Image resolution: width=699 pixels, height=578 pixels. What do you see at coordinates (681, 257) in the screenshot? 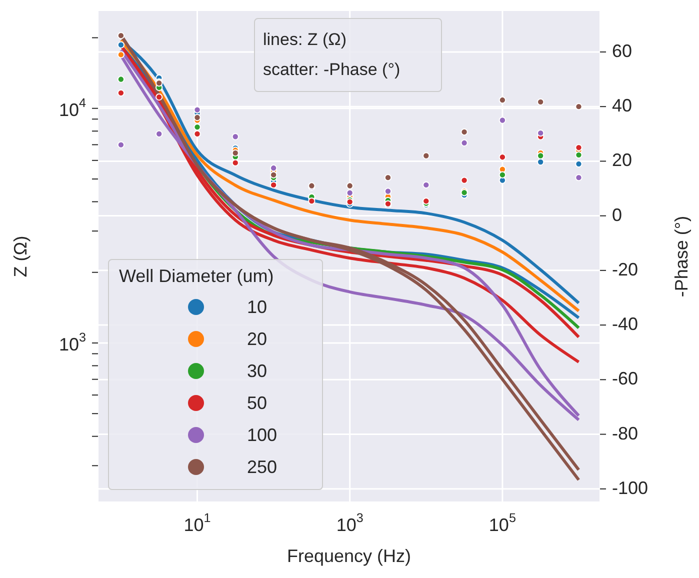
I see `y2-axis-title: -Phase (°)` at bounding box center [681, 257].